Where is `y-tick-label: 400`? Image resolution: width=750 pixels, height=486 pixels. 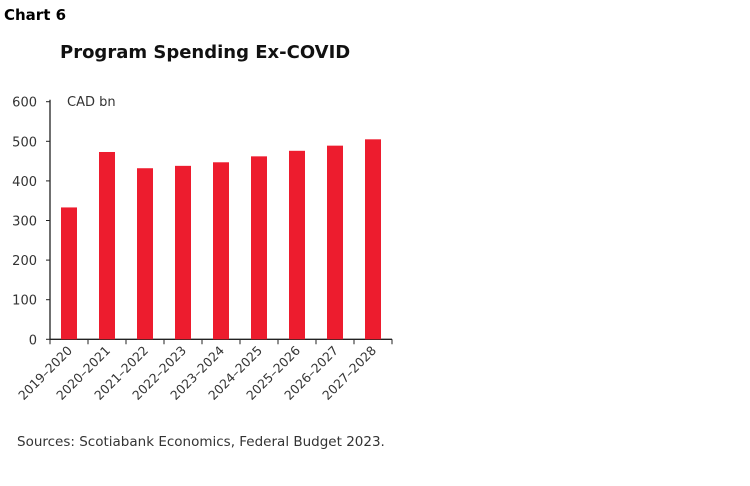
y-tick-label: 400 is located at coordinates (24, 182).